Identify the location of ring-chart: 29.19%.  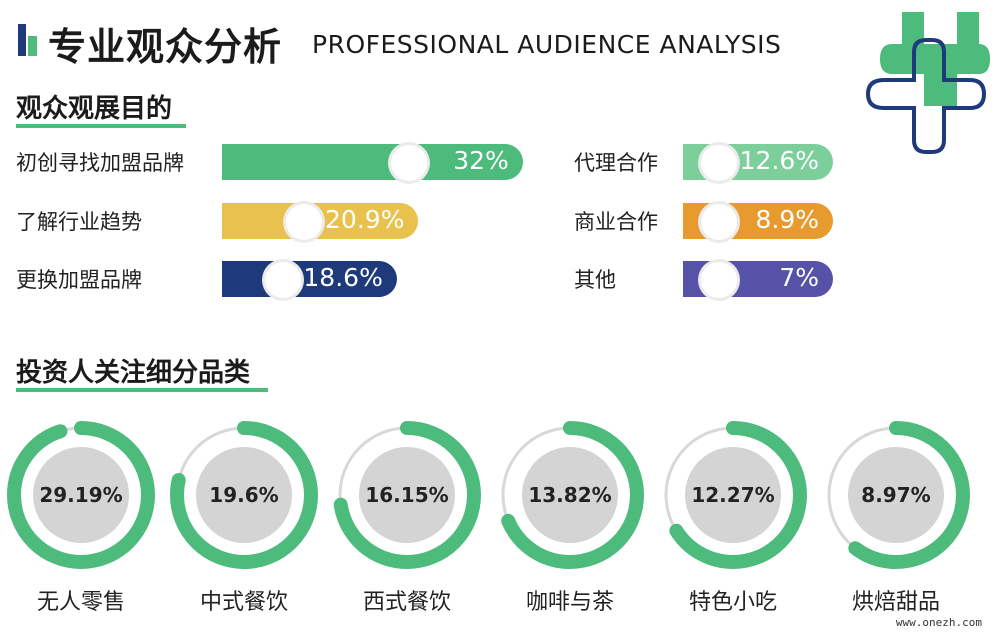
(81, 495).